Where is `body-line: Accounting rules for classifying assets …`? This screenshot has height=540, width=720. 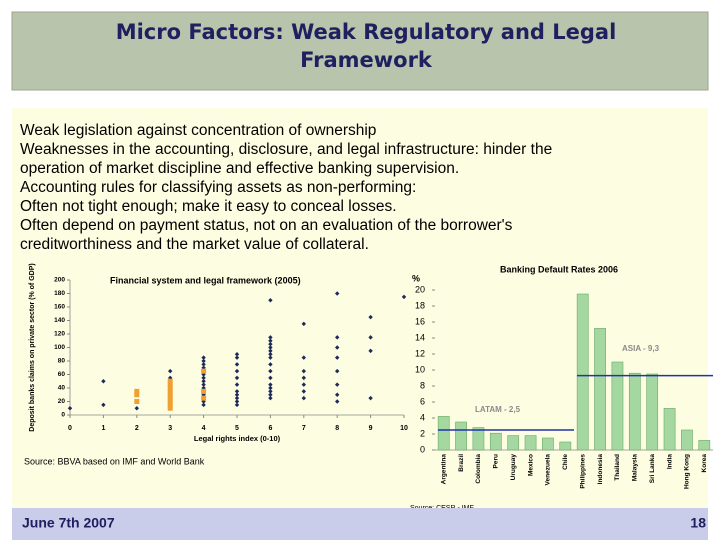 body-line: Accounting rules for classifying assets … is located at coordinates (218, 187).